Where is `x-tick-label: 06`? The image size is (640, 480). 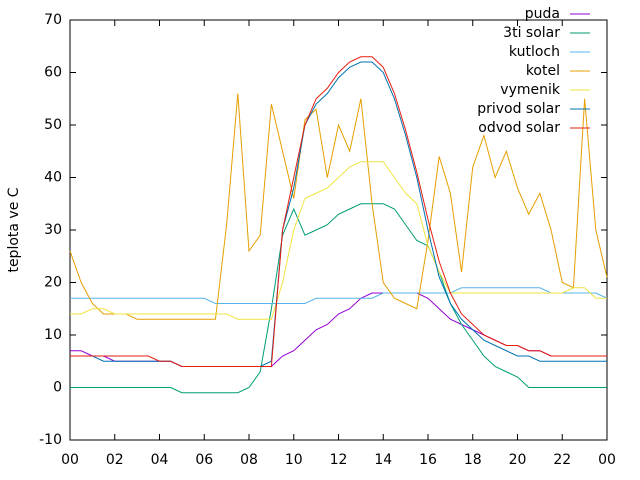
x-tick-label: 06 is located at coordinates (204, 460).